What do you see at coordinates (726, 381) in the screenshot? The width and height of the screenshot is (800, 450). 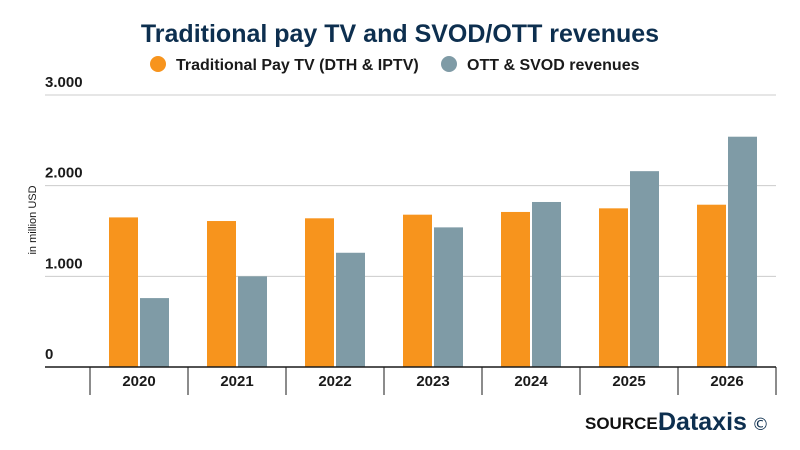 I see `x-tick-label: 2026` at bounding box center [726, 381].